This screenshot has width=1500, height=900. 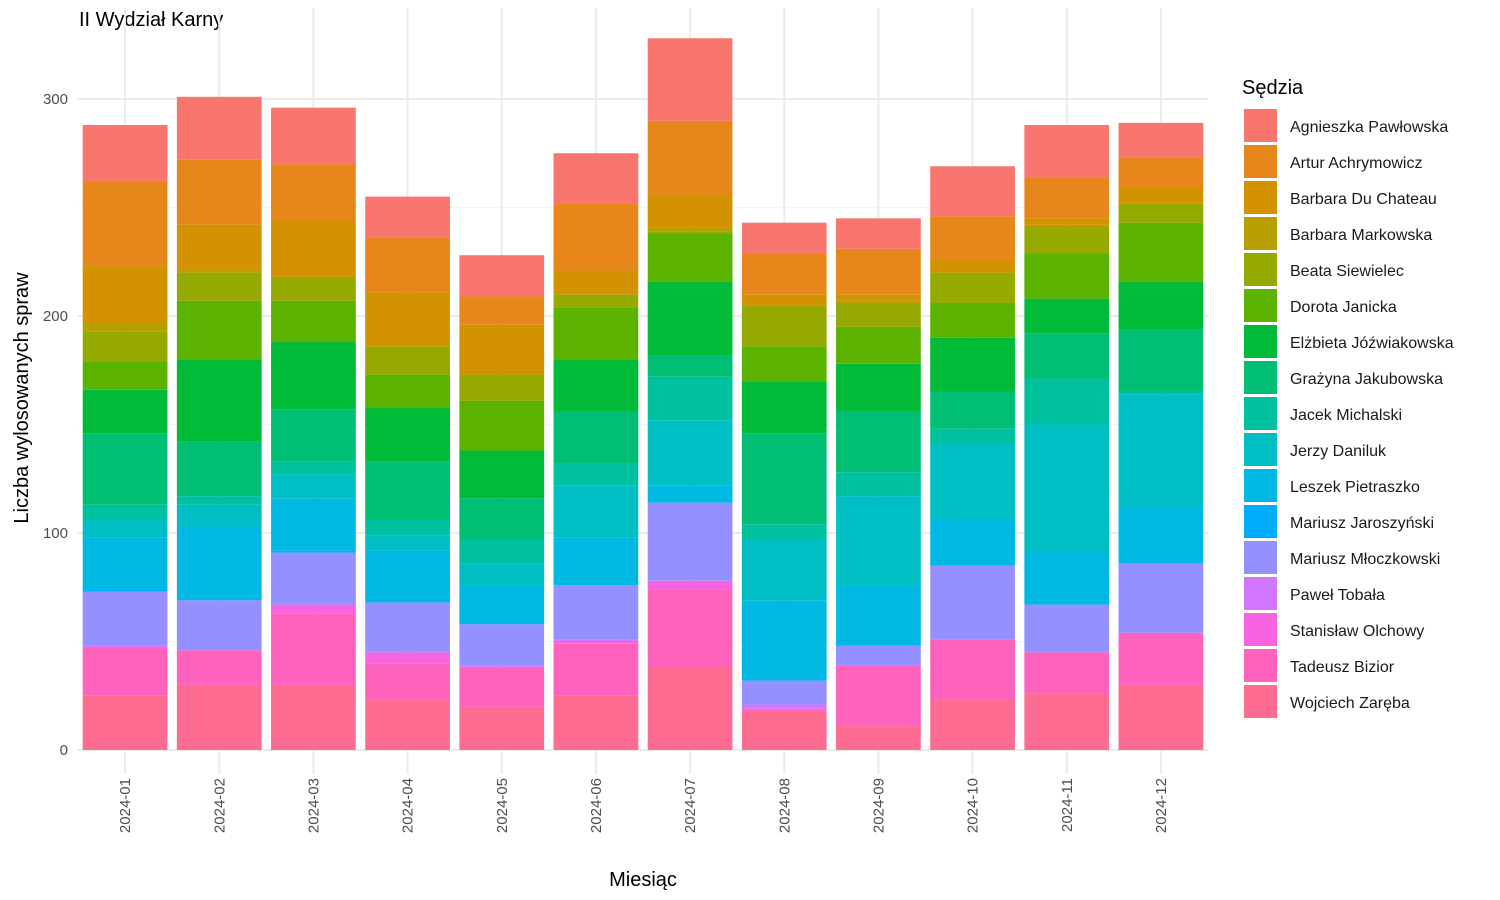 What do you see at coordinates (1343, 307) in the screenshot?
I see `legend-label: Dorota Janicka` at bounding box center [1343, 307].